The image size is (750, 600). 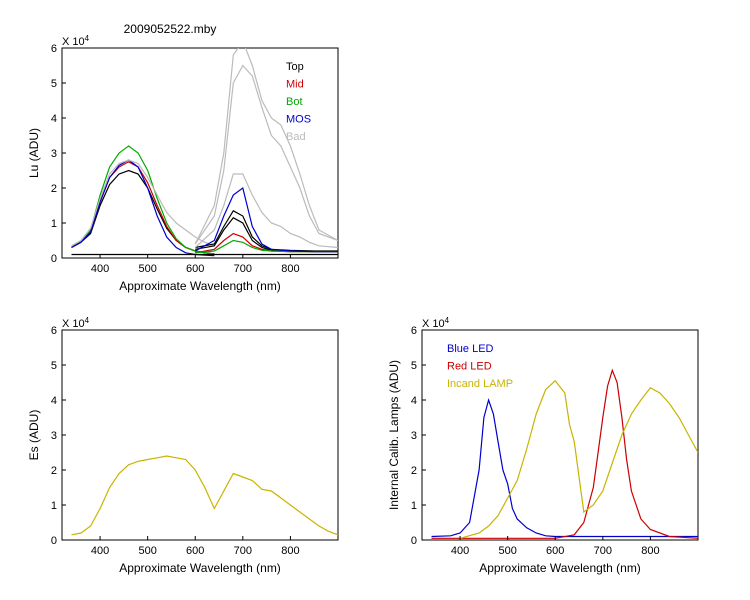 What do you see at coordinates (469, 367) in the screenshot?
I see `legend-entry: Red LED` at bounding box center [469, 367].